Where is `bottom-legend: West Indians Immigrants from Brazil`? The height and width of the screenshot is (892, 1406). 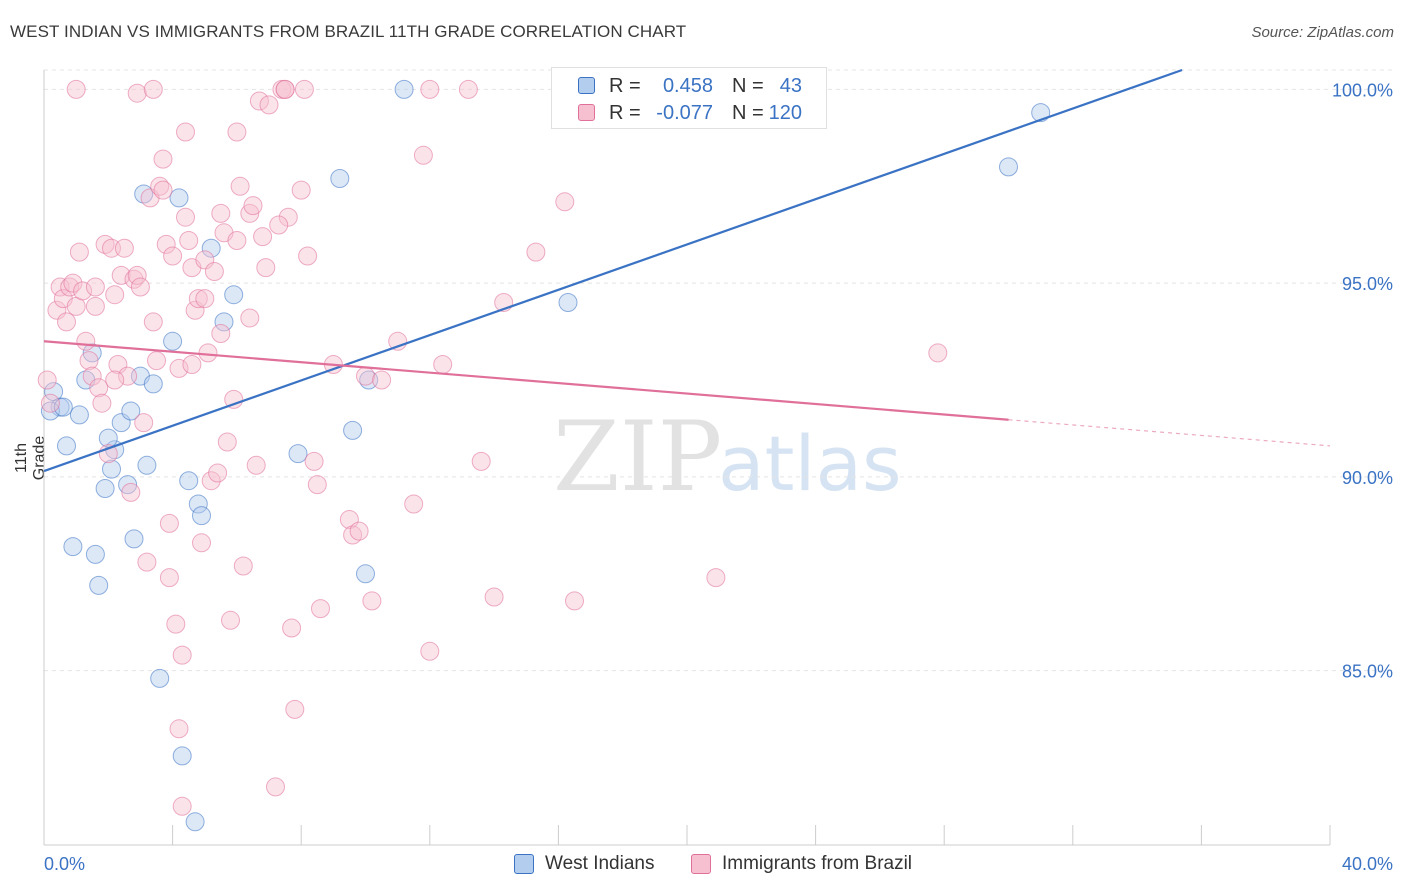 bottom-legend: West Indians Immigrants from Brazil is located at coordinates (703, 865).